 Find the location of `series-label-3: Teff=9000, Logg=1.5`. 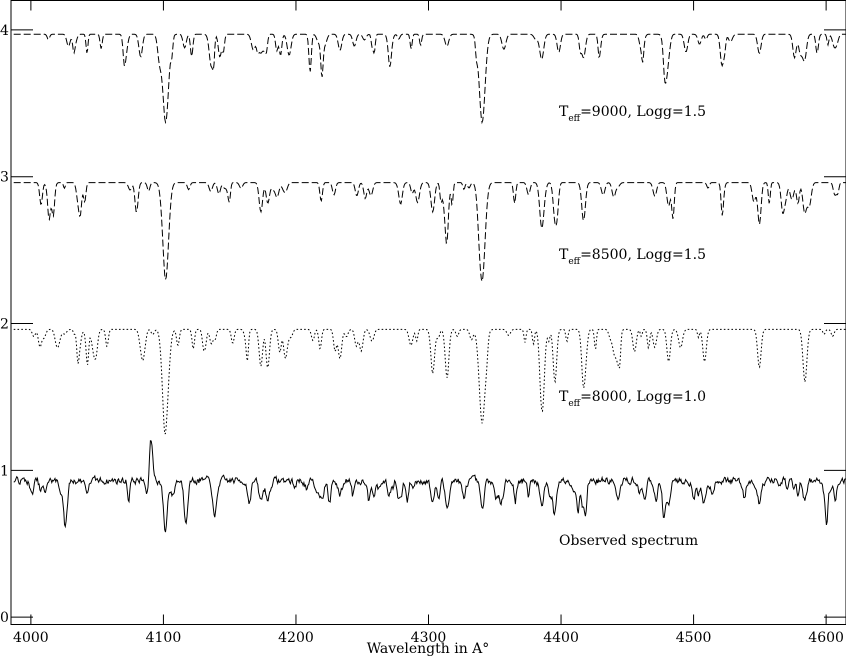

series-label-3: Teff=9000, Logg=1.5 is located at coordinates (632, 114).